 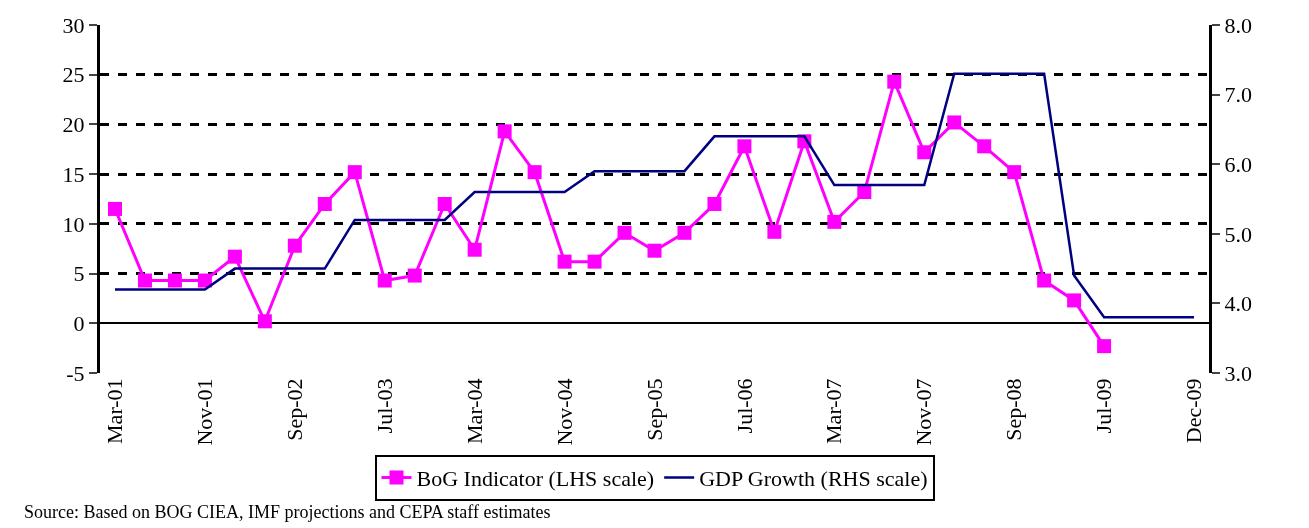 What do you see at coordinates (73, 224) in the screenshot?
I see `y-tick-label: 10` at bounding box center [73, 224].